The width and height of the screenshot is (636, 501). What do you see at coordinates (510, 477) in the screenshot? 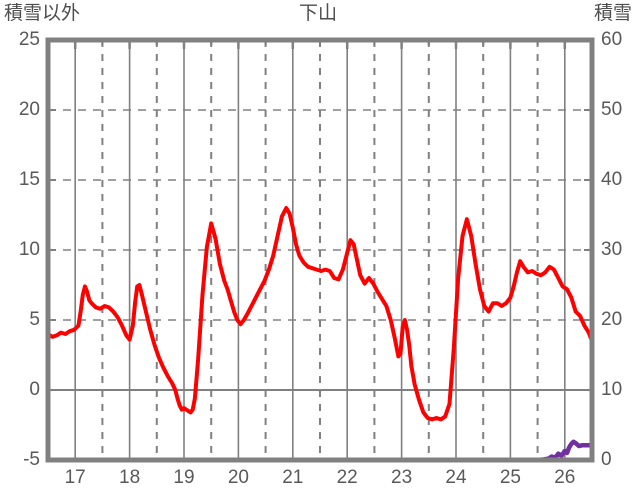
I see `x-axis-tick-label: 25` at bounding box center [510, 477].